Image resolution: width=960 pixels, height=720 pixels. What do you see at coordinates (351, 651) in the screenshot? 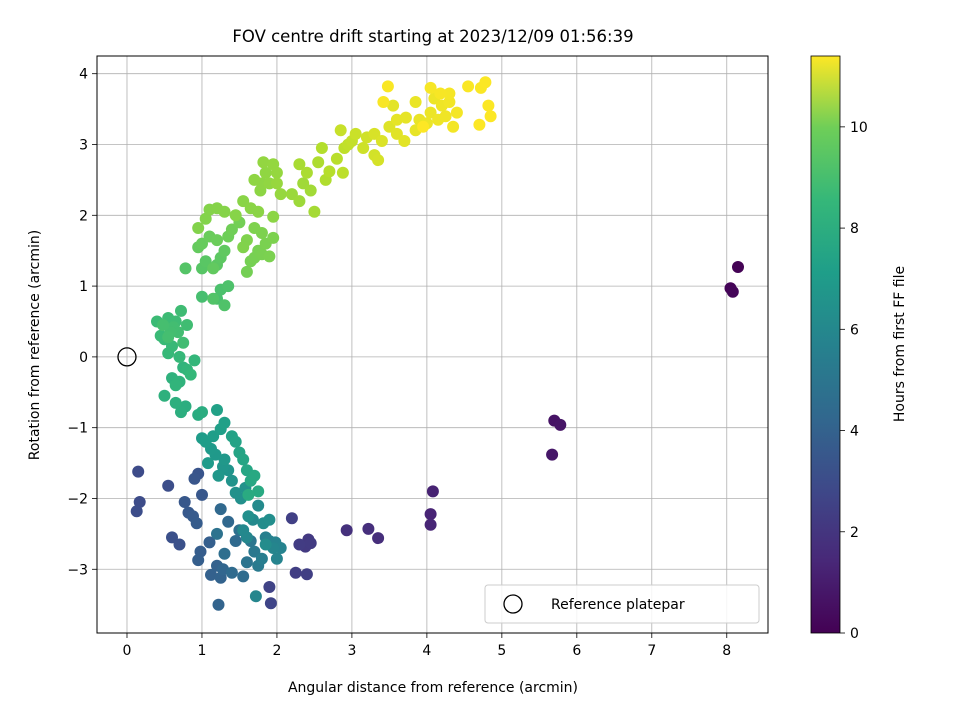
I see `x-tick-label: 3` at bounding box center [351, 651].